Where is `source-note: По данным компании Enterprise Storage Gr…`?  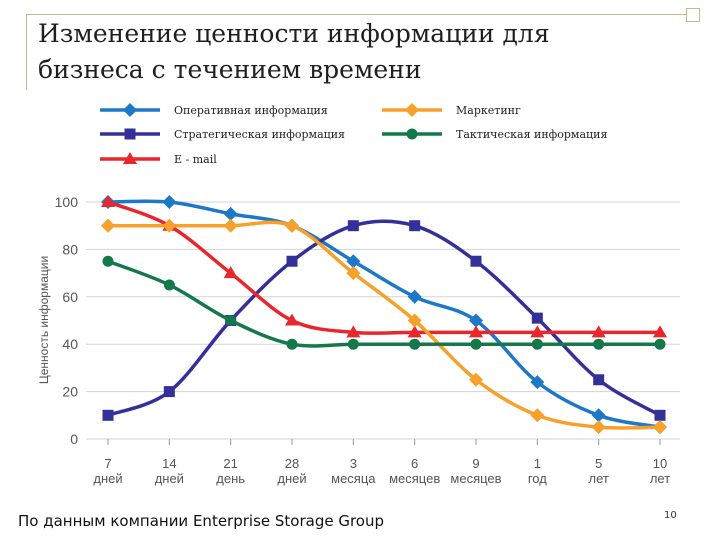
source-note: По данным компании Enterprise Storage Gr… is located at coordinates (201, 521).